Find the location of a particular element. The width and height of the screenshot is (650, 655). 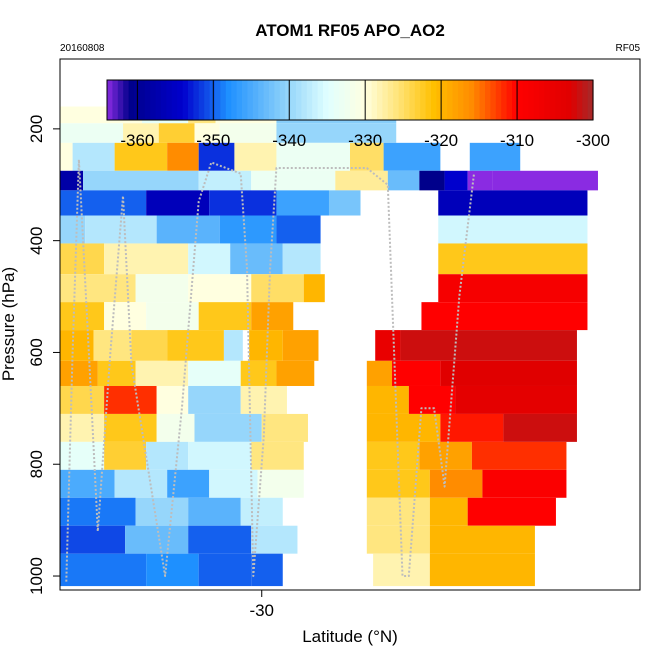

y-axis: 200 400 600 800 1000 is located at coordinates (43, 355).